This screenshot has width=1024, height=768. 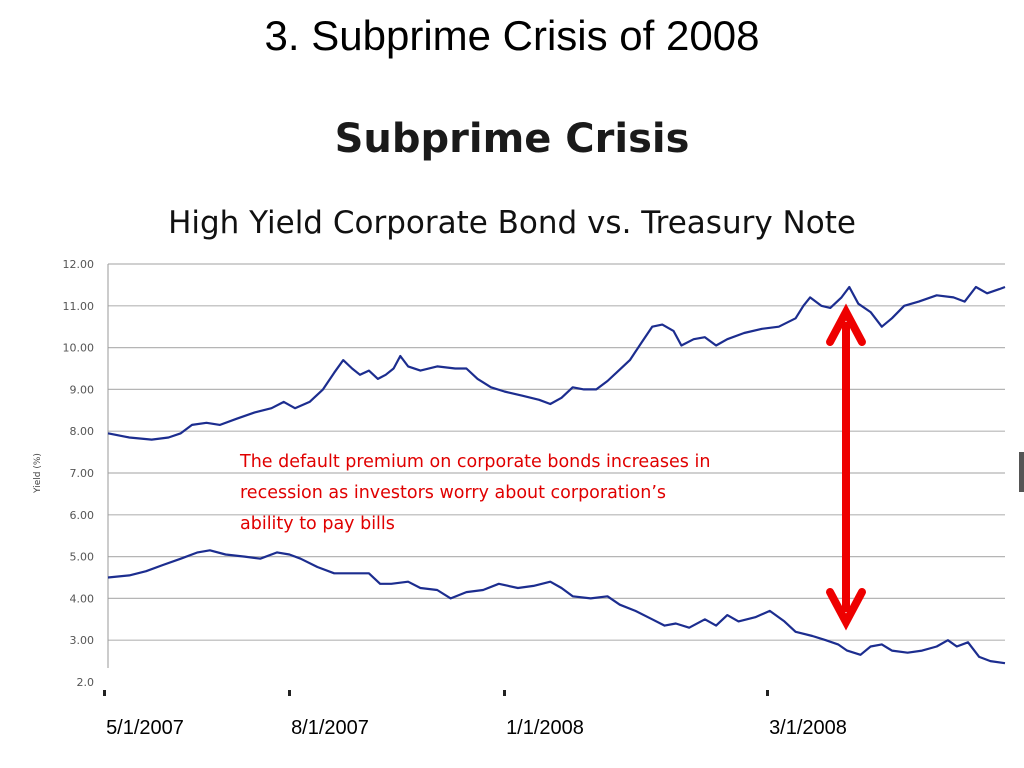 What do you see at coordinates (79, 306) in the screenshot?
I see `y-tick-label: 11.00` at bounding box center [79, 306].